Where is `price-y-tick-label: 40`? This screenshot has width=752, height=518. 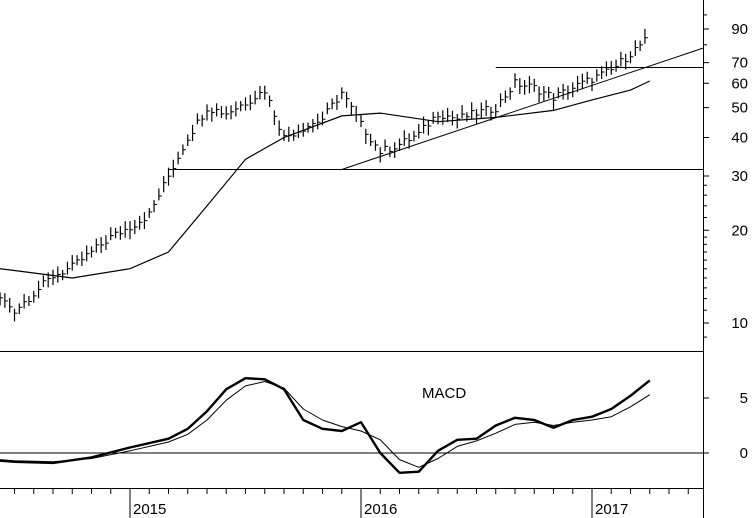
price-y-tick-label: 40 is located at coordinates (739, 138).